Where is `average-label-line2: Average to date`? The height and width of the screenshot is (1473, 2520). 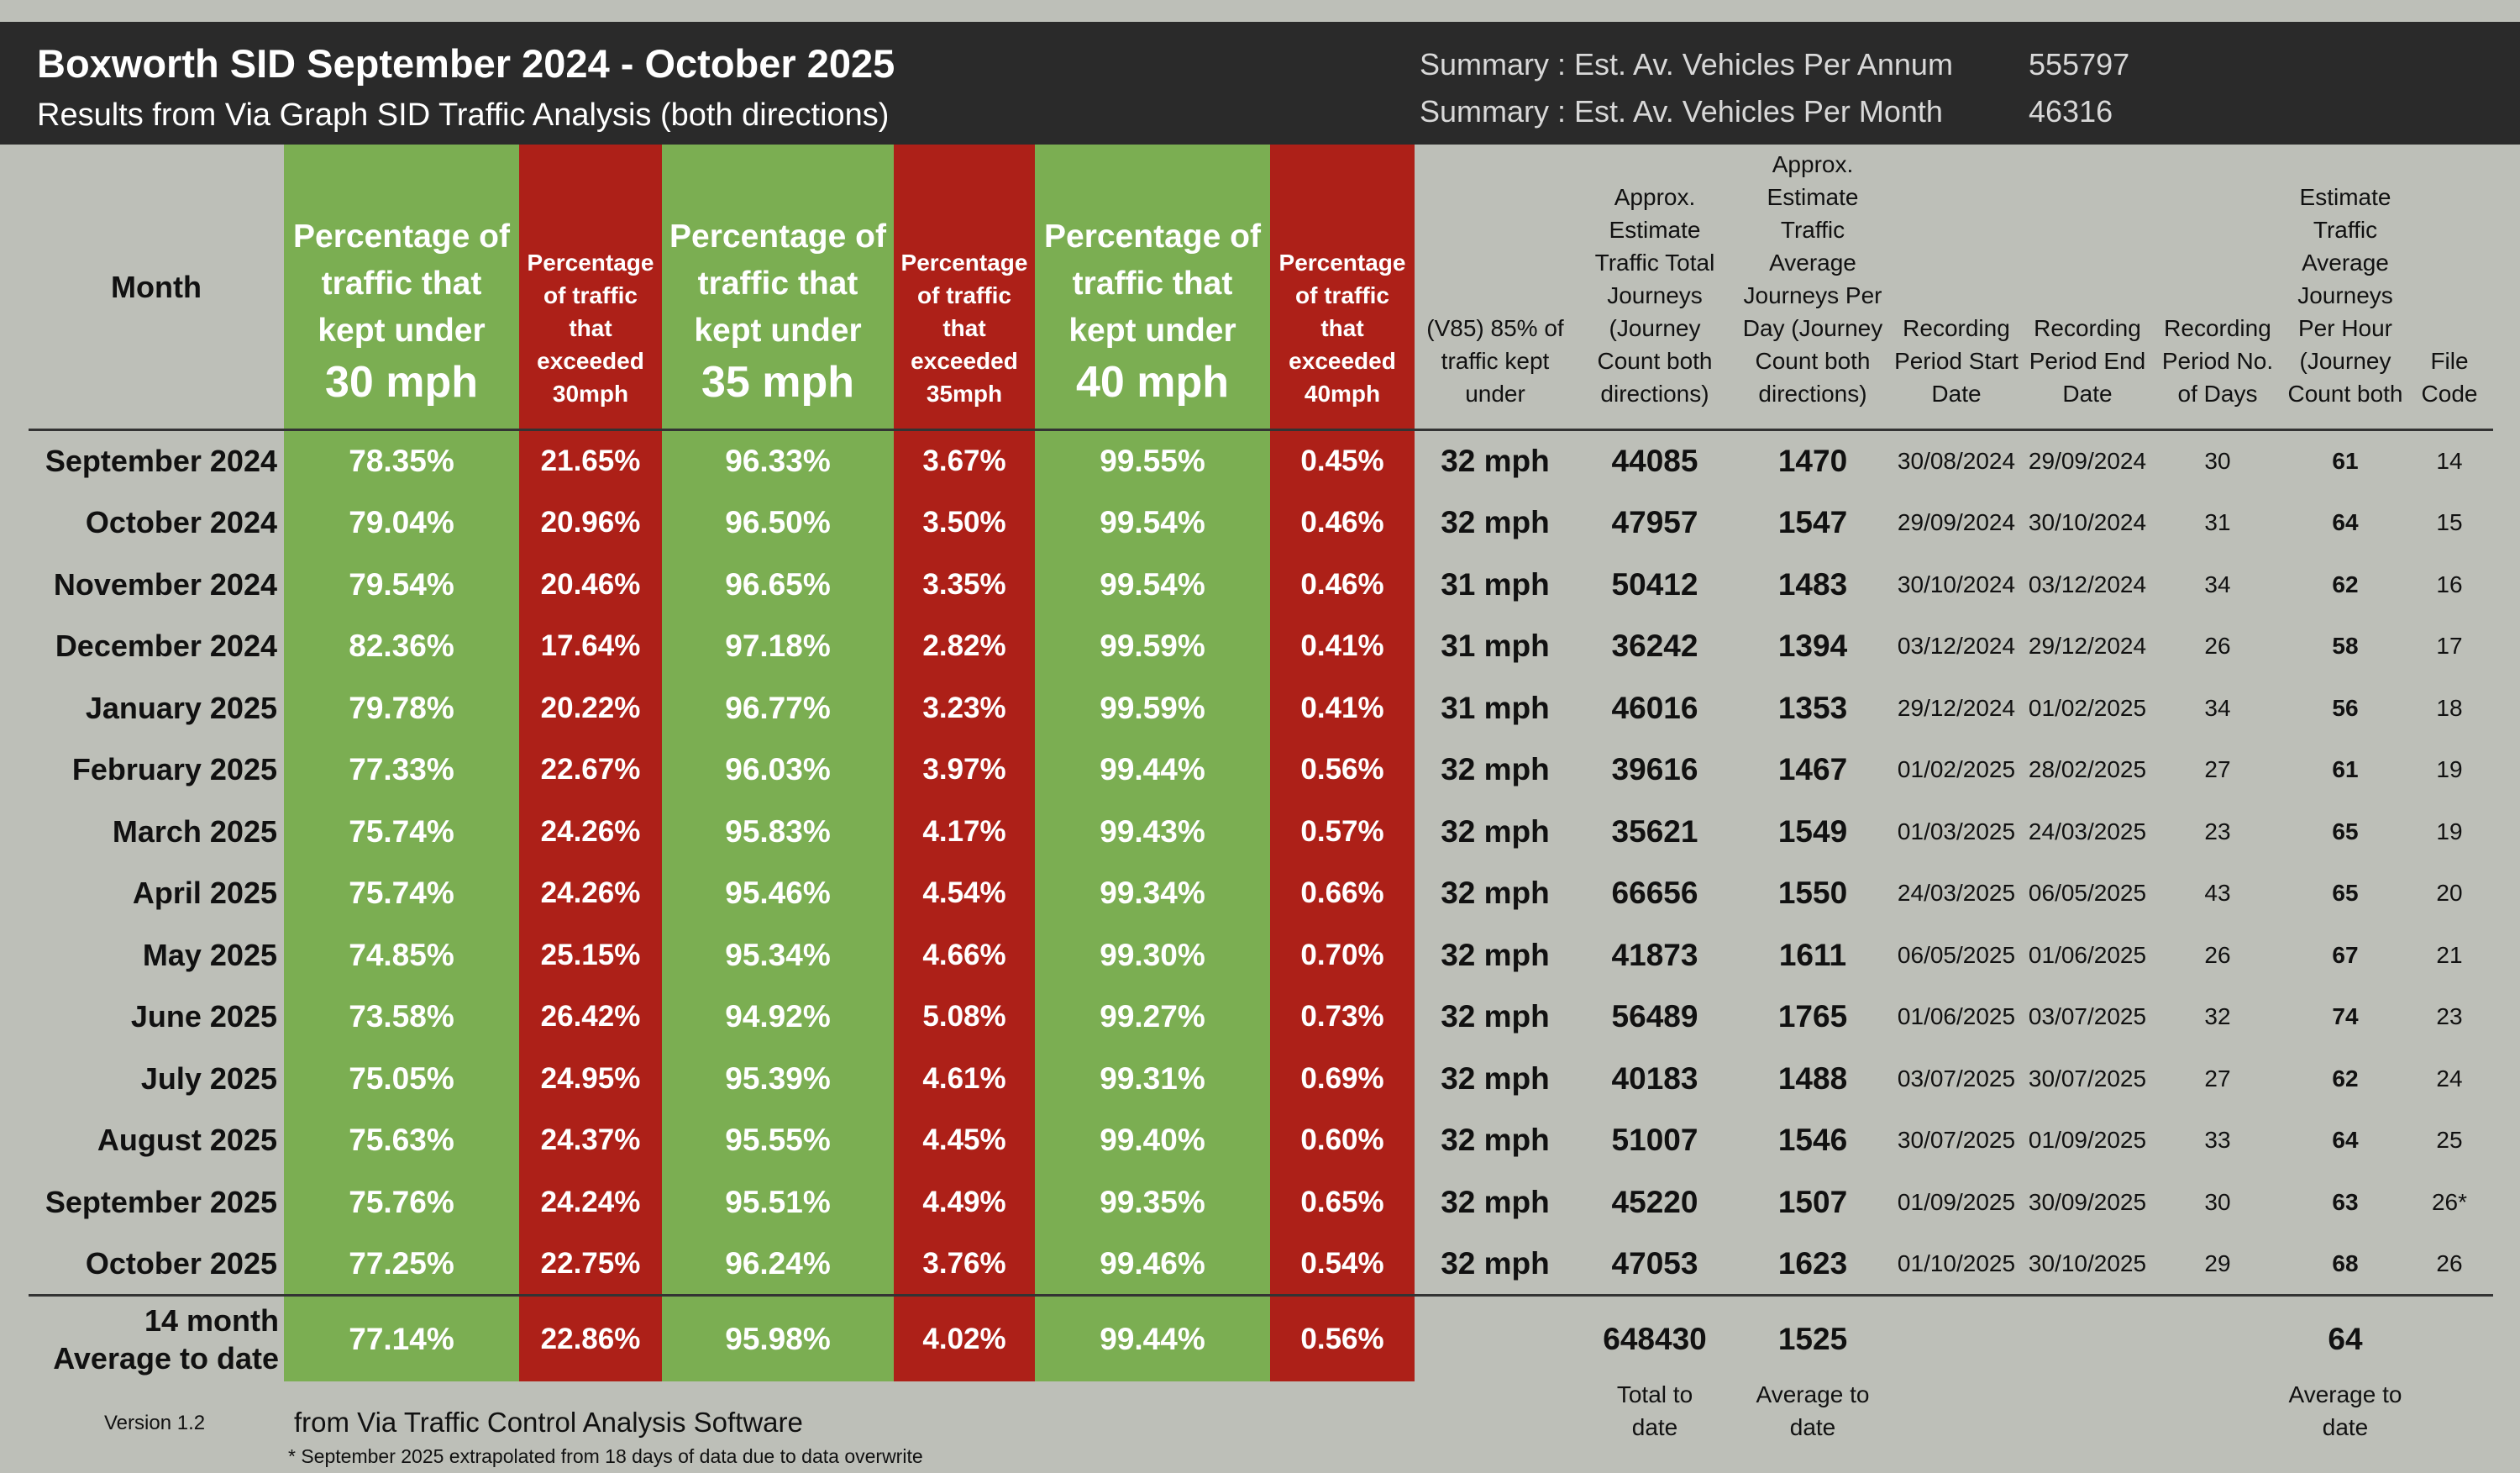 average-label-line2: Average to date is located at coordinates (166, 1358).